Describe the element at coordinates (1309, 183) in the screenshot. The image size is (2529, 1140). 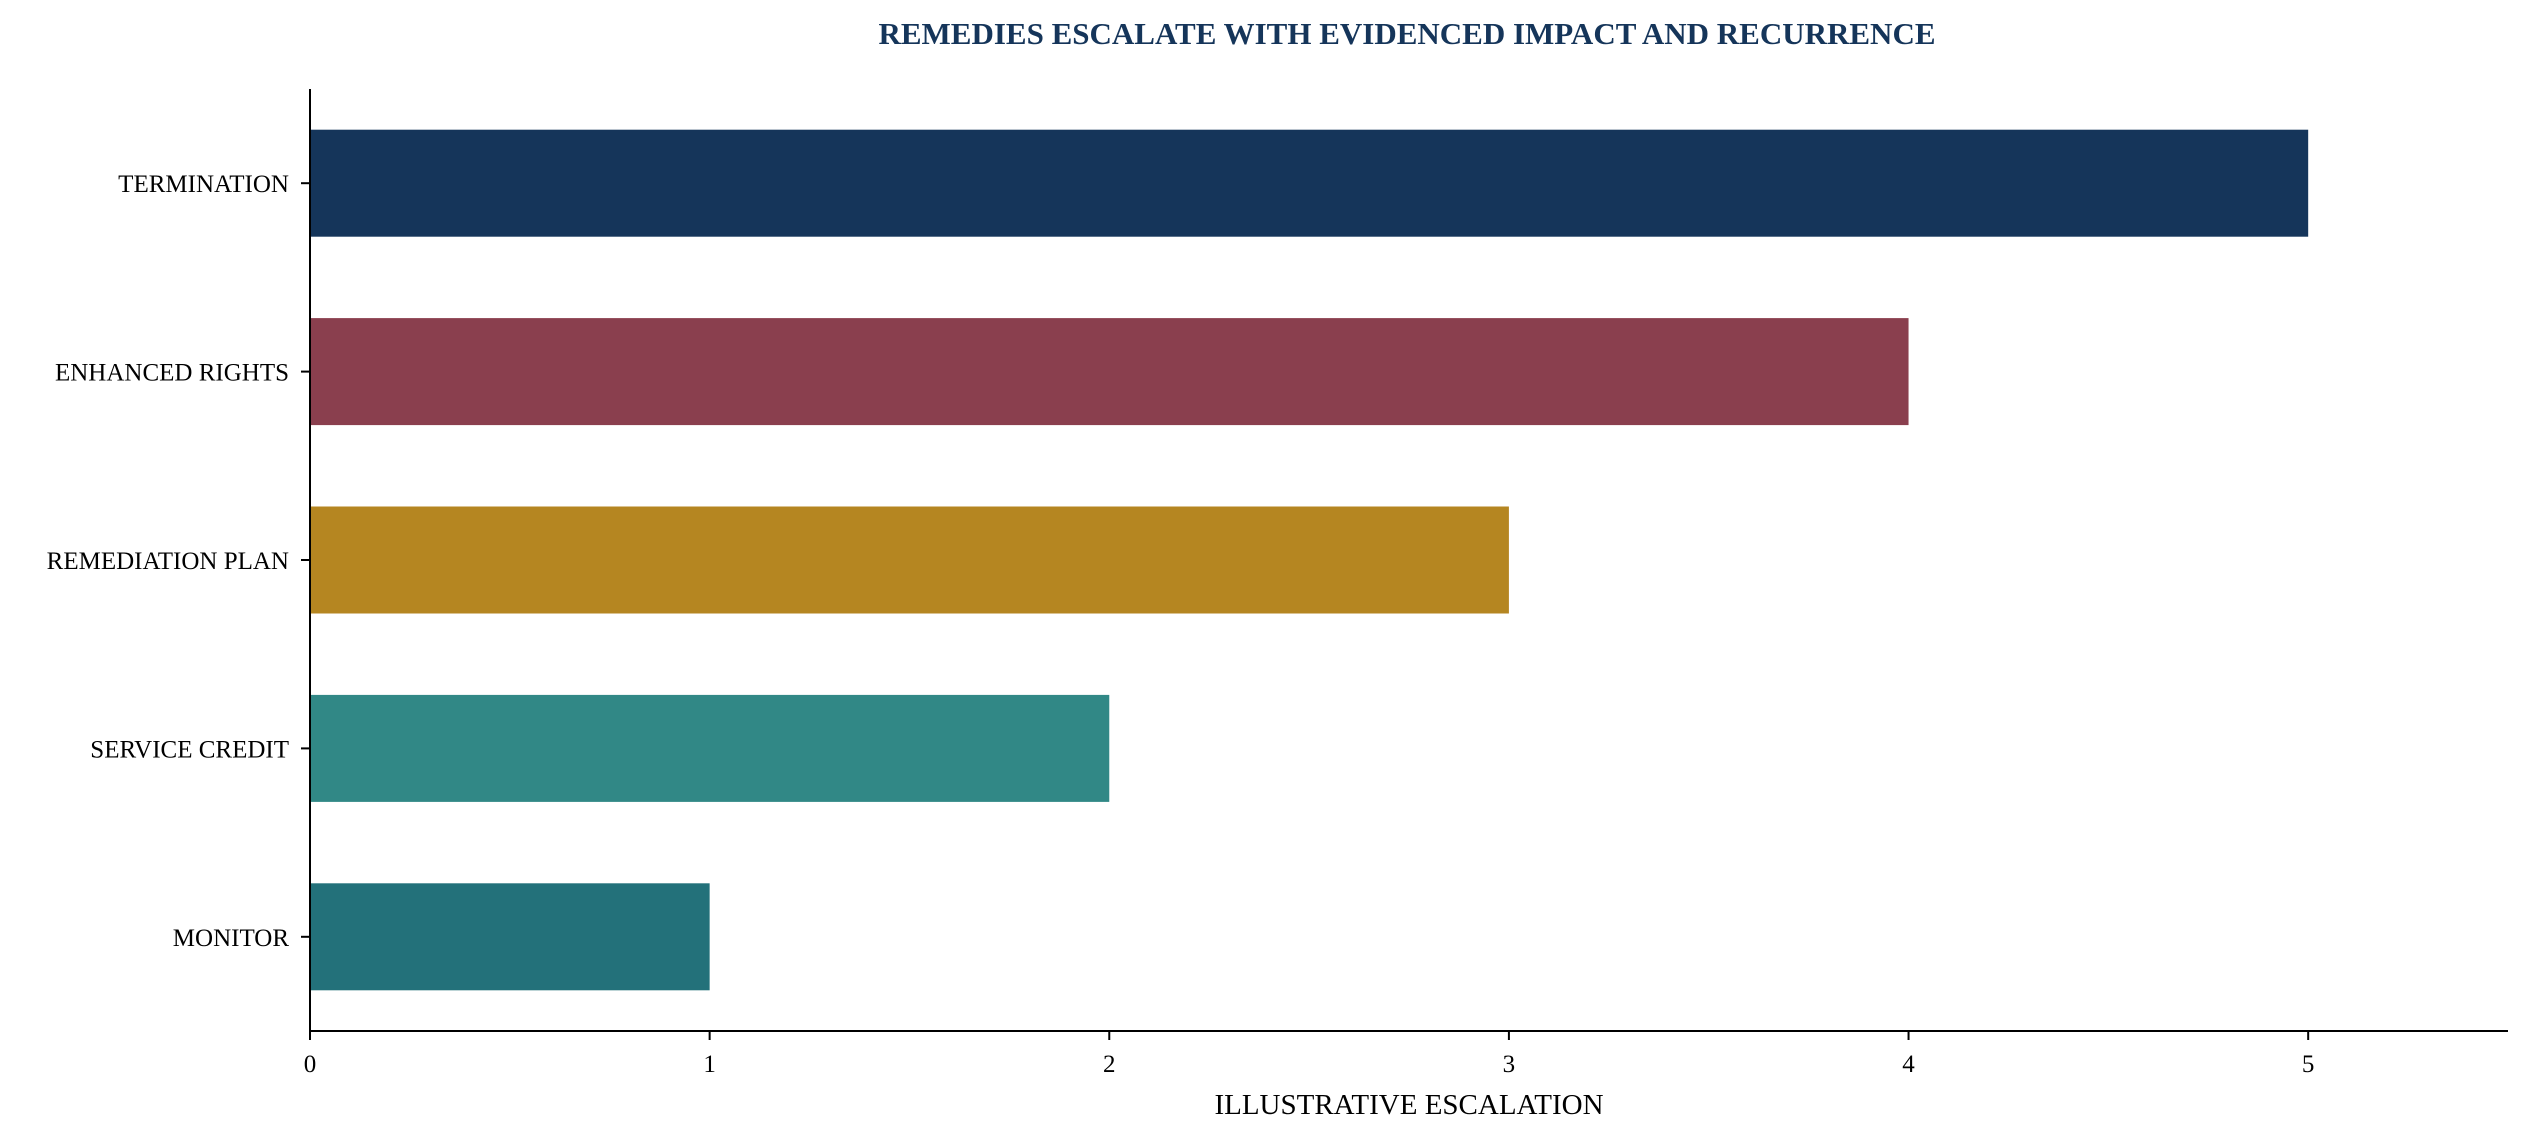
I see `bar-termination` at that location.